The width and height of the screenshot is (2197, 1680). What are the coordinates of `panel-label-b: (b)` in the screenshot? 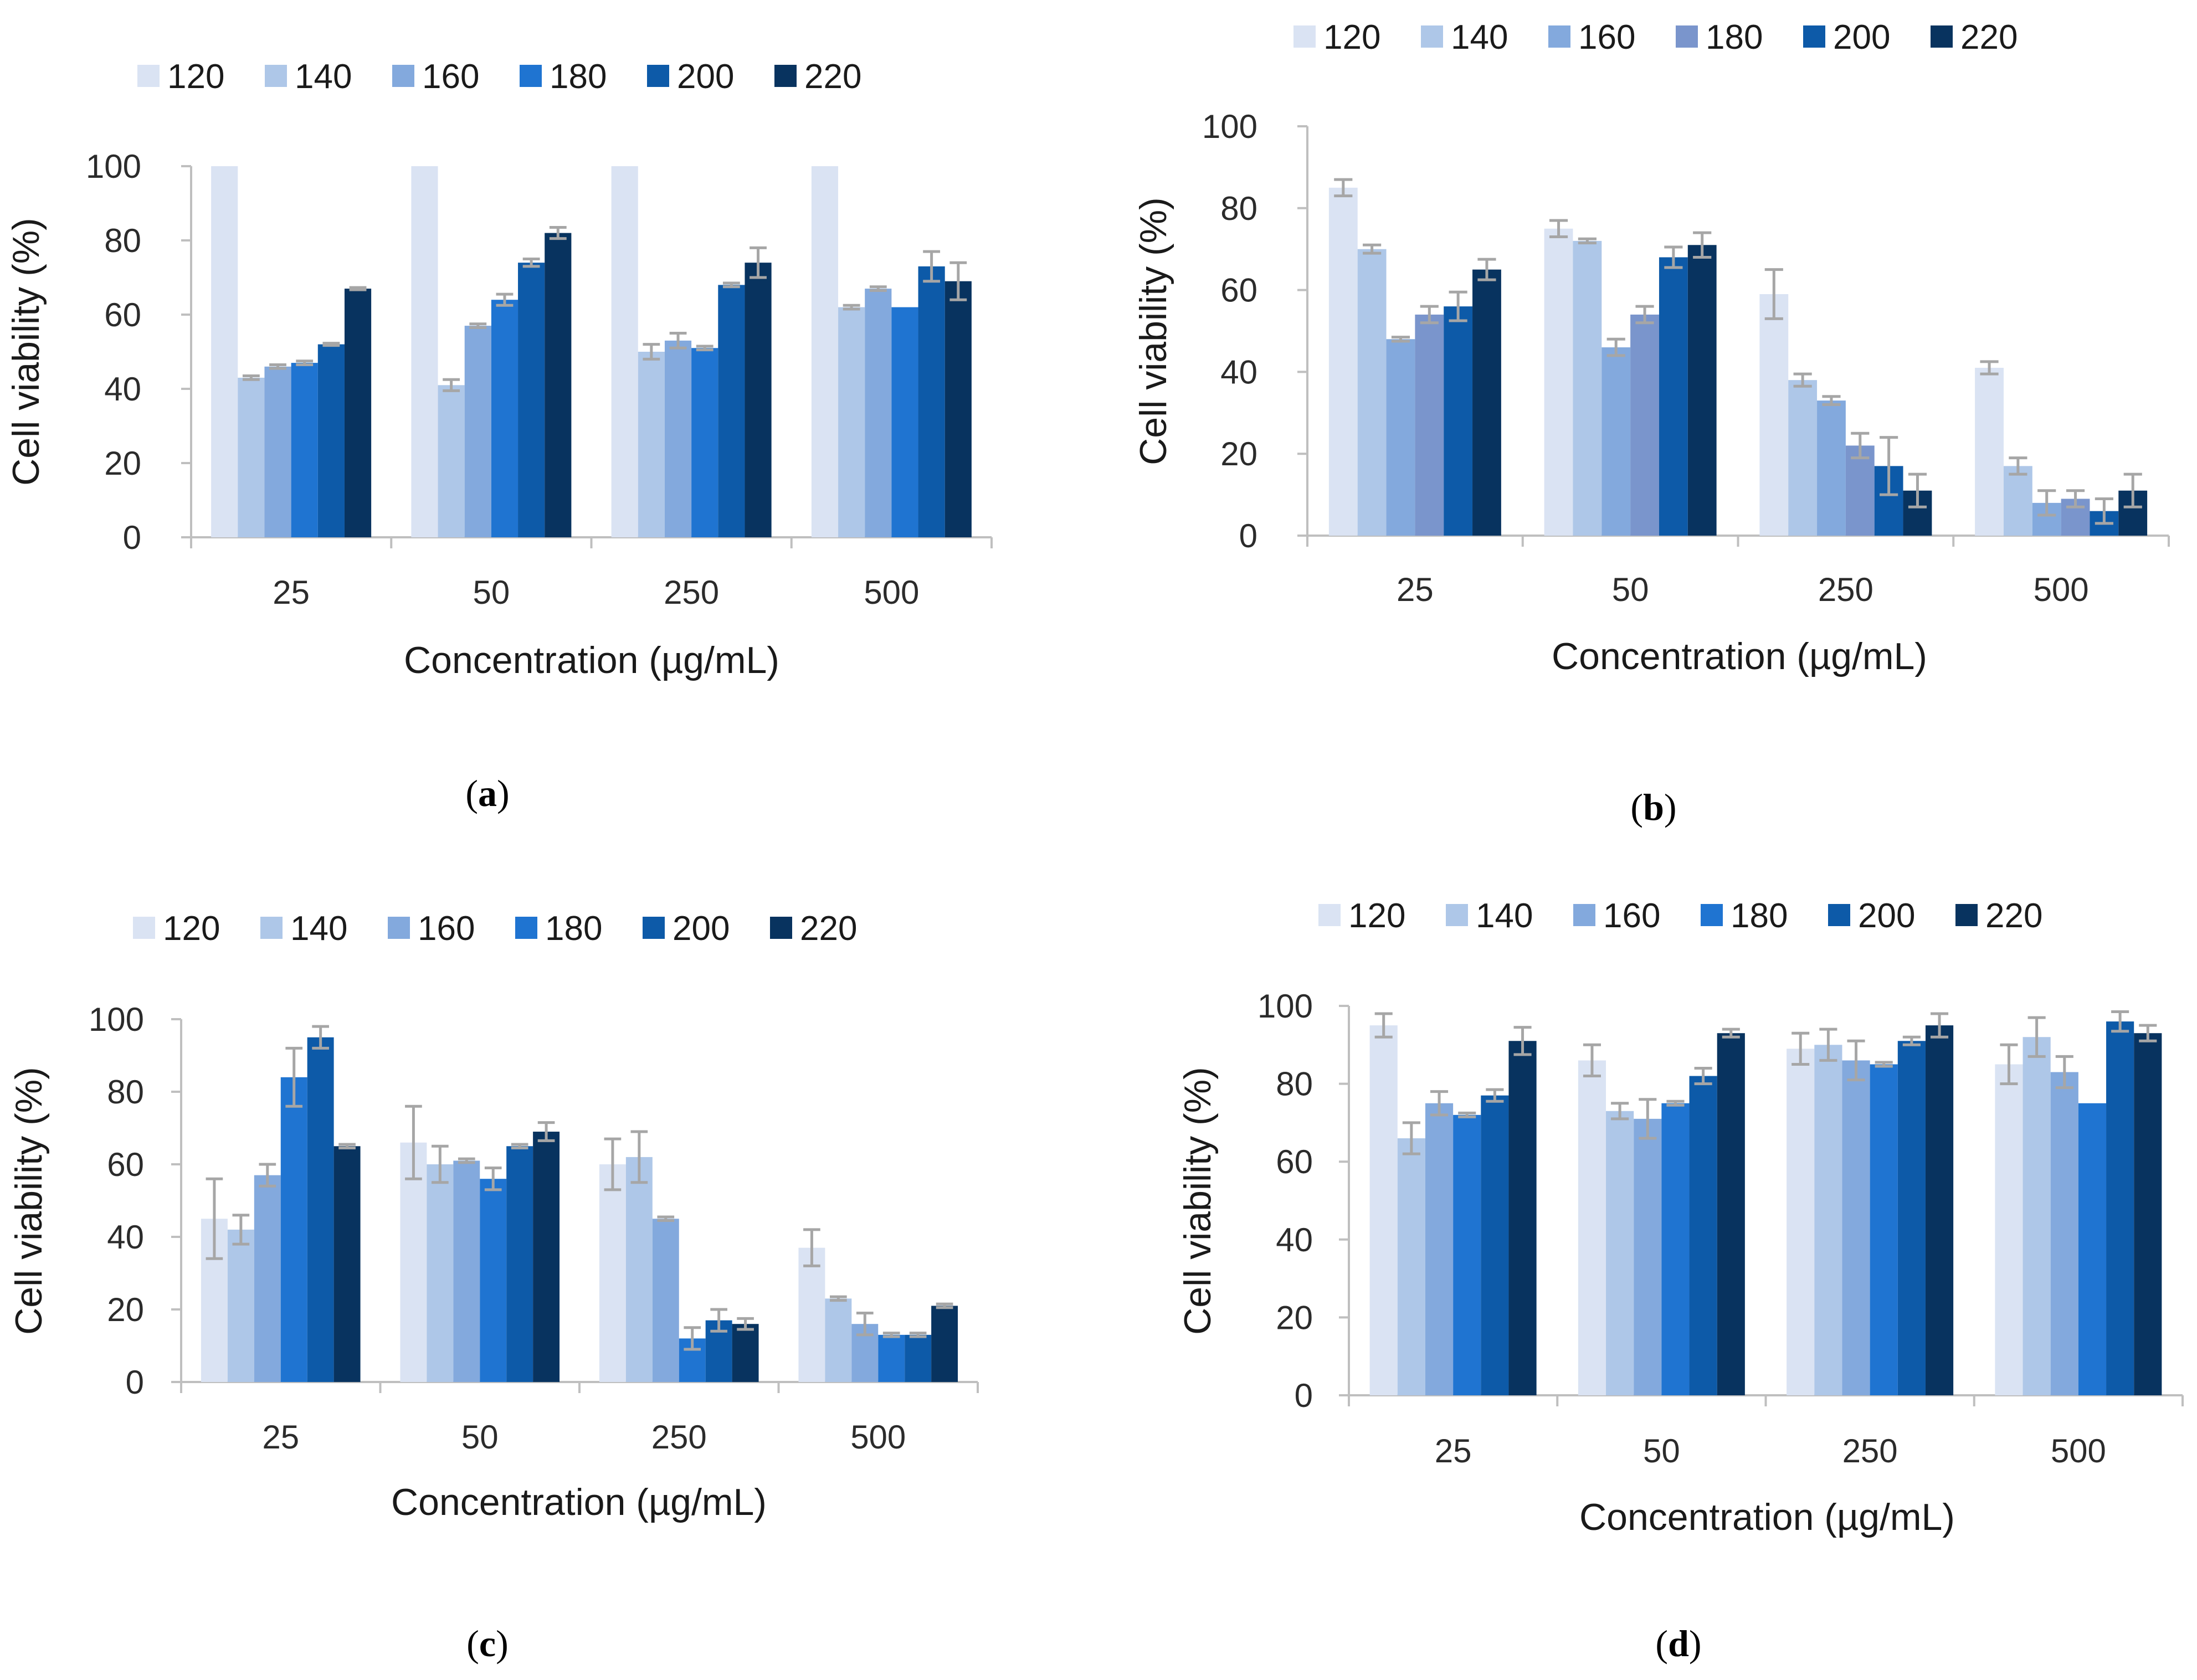 It's located at (1653, 807).